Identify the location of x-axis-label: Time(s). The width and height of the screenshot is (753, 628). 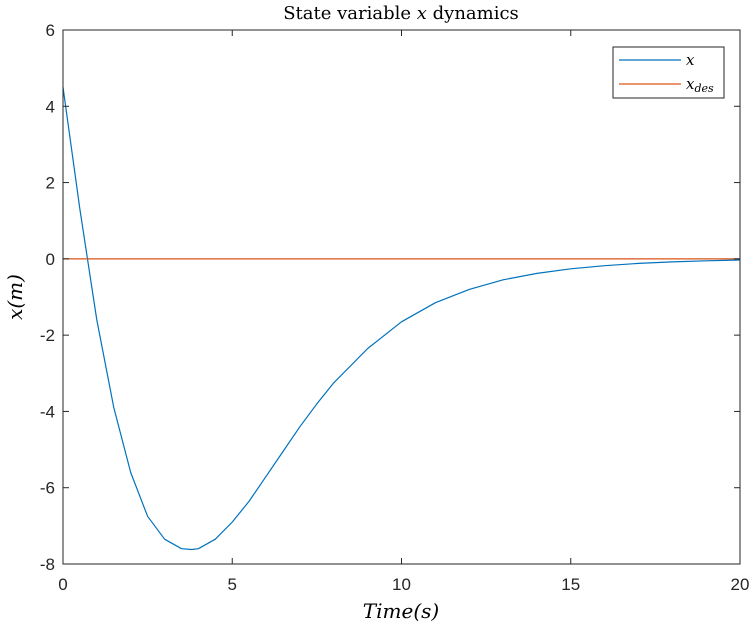
(401, 611).